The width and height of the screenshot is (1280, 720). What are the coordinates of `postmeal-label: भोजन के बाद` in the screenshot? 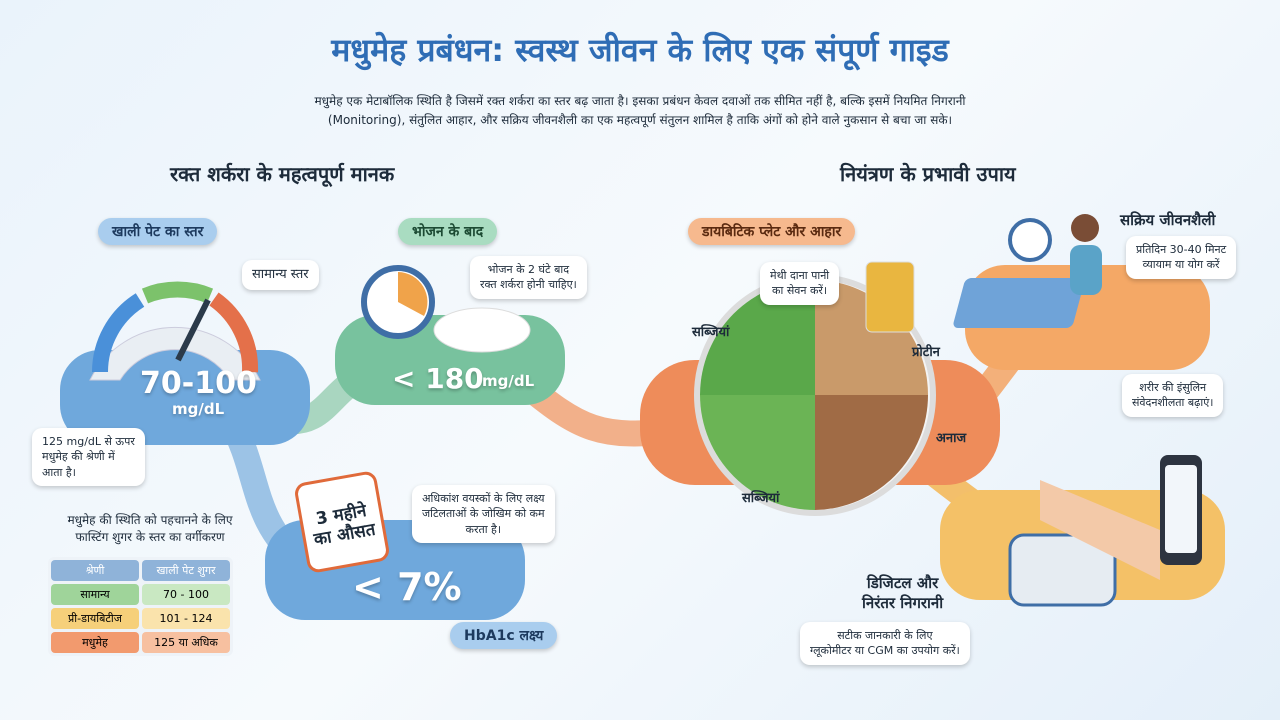 It's located at (448, 231).